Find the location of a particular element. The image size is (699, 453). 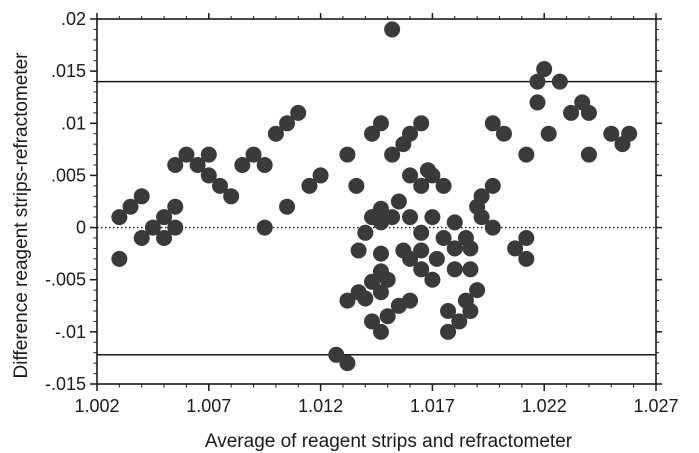

y-tick-label: .015 is located at coordinates (68, 71).